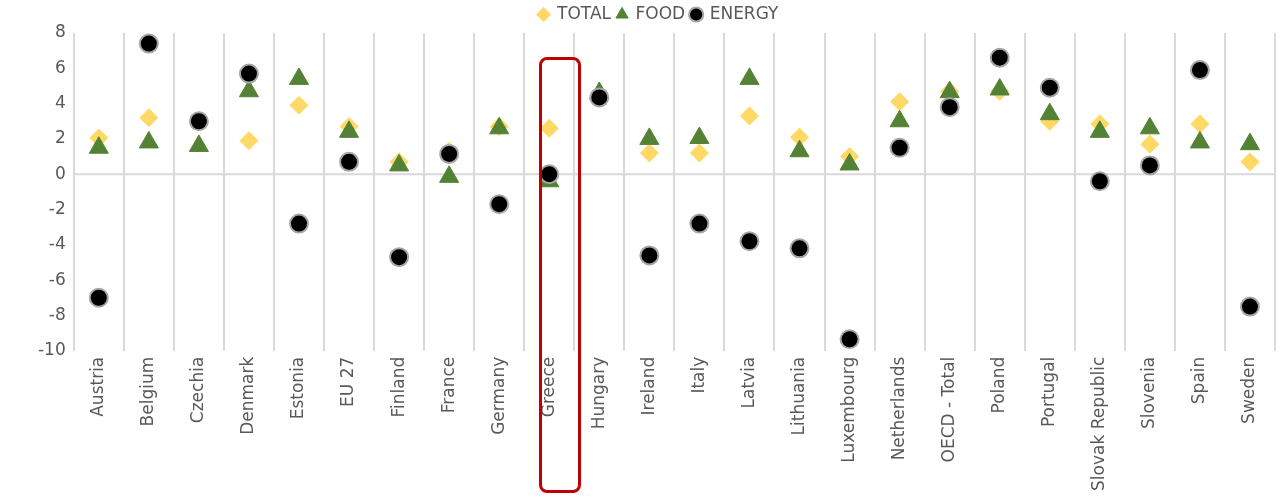 This screenshot has width=1287, height=497. I want to click on legend-label: FOOD, so click(660, 12).